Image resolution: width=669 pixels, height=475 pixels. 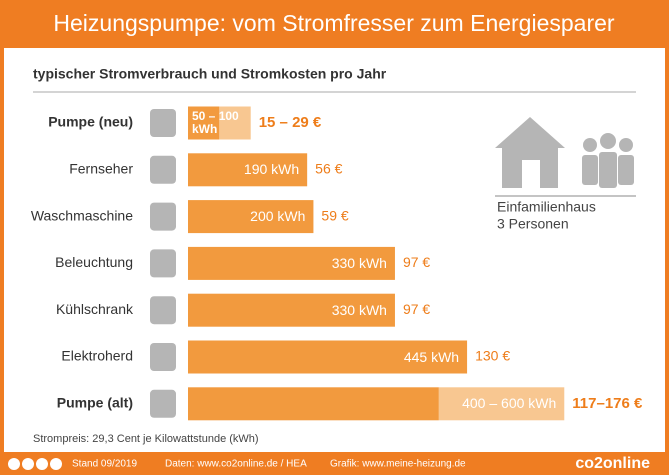 What do you see at coordinates (94, 262) in the screenshot?
I see `category-label: Beleuchtung` at bounding box center [94, 262].